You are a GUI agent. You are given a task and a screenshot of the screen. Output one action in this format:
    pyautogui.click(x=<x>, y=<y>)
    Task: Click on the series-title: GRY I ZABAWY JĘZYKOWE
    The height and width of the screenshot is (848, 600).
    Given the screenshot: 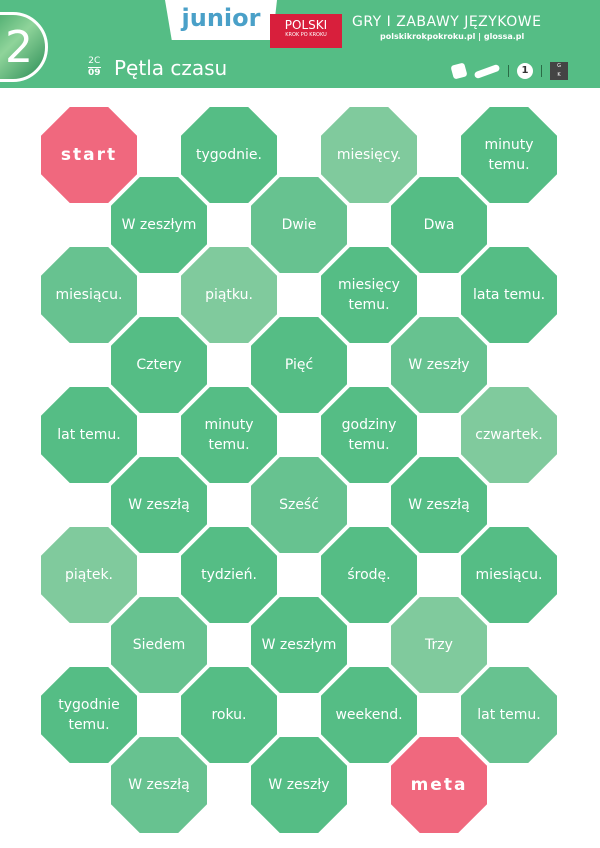 What is the action you would take?
    pyautogui.click(x=447, y=22)
    